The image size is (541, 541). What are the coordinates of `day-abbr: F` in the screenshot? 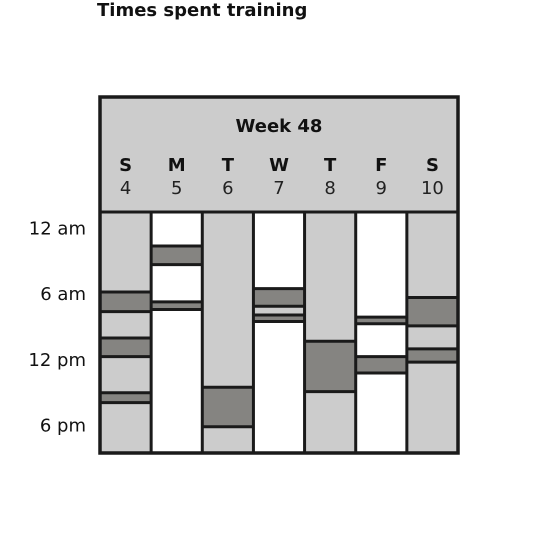 It's located at (381, 165).